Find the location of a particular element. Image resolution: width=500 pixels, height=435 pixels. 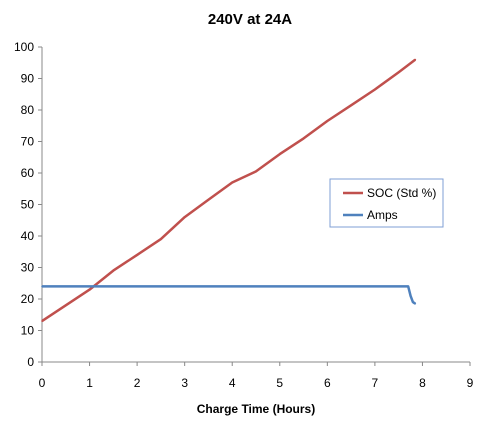

x-tick-label: 9 is located at coordinates (470, 383).